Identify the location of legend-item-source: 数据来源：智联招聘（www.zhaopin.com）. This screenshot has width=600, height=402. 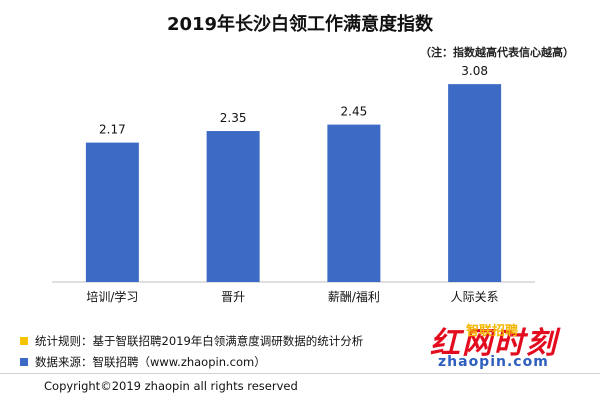
(143, 362).